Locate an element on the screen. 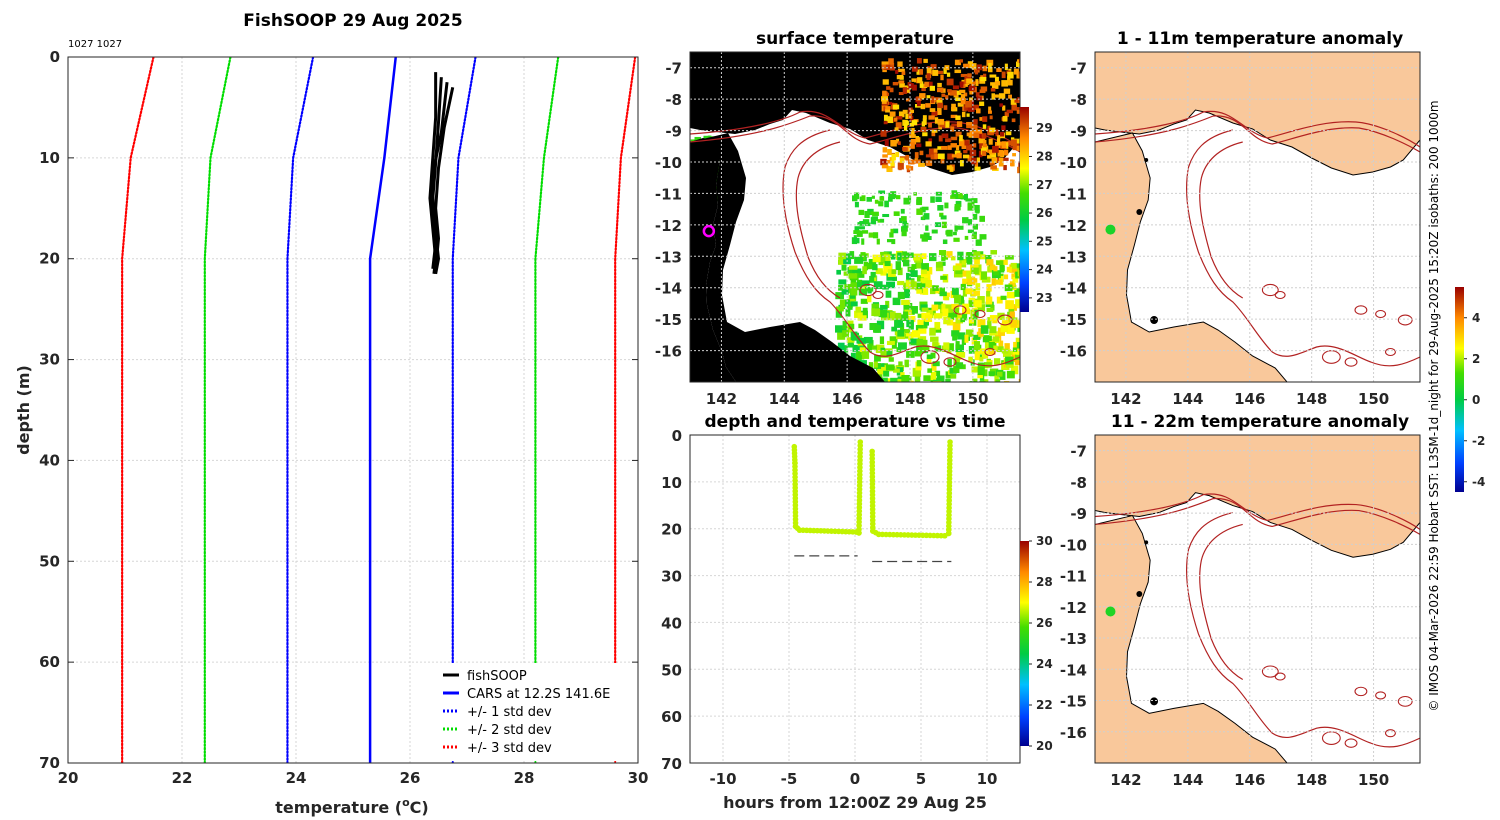  map-lat-tick: -7 is located at coordinates (673, 69).